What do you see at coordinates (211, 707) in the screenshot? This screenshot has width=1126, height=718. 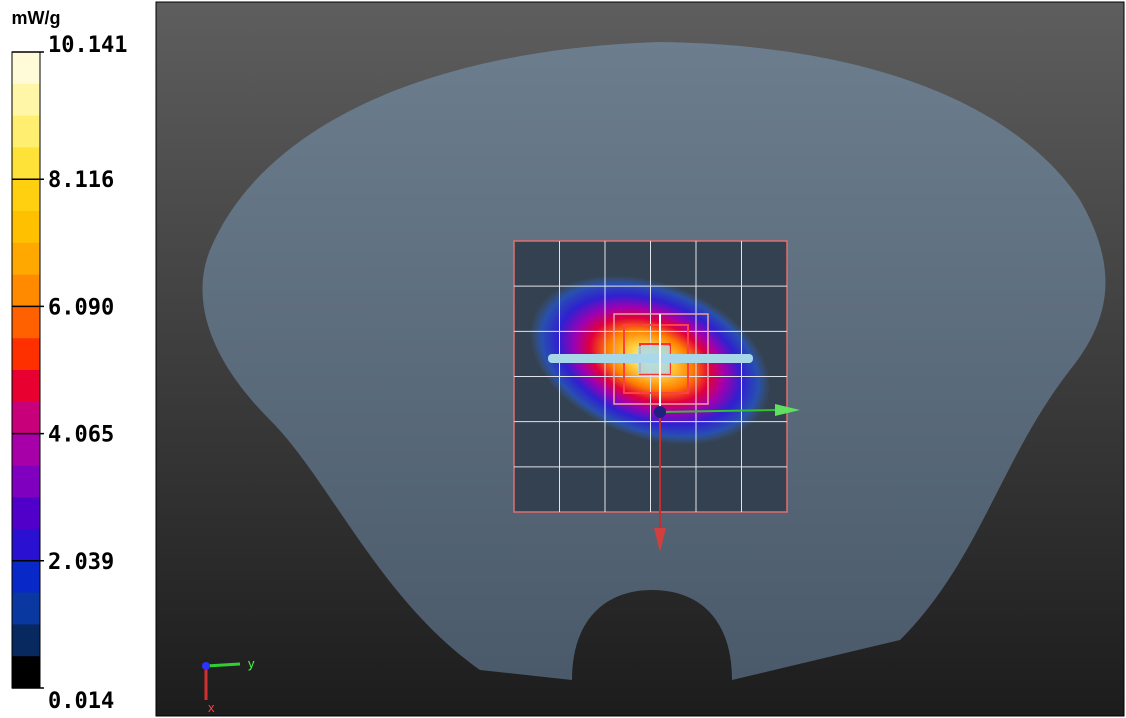 I see `triad-x-label: x` at bounding box center [211, 707].